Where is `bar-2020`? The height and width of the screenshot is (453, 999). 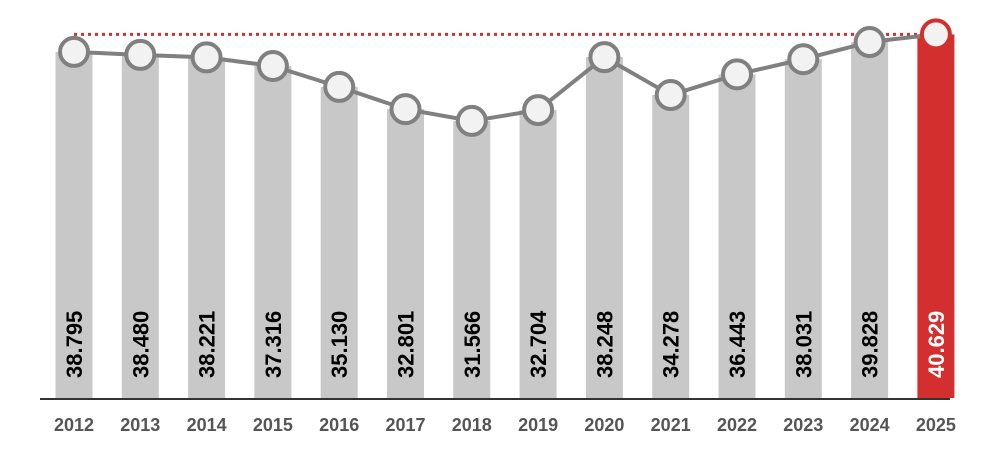
bar-2020 is located at coordinates (604, 228).